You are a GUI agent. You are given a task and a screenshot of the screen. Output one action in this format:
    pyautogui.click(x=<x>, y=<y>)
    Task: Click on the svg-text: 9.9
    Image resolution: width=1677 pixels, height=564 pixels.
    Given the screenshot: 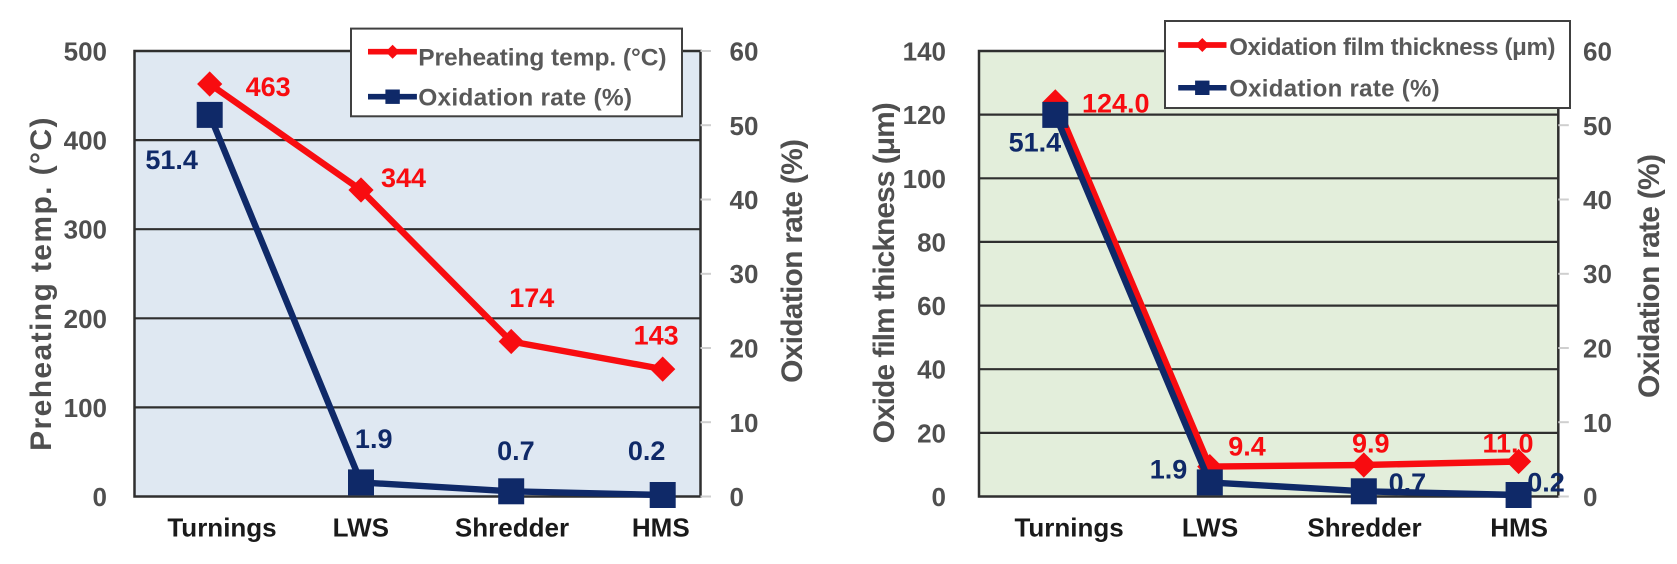 What is the action you would take?
    pyautogui.click(x=1371, y=444)
    